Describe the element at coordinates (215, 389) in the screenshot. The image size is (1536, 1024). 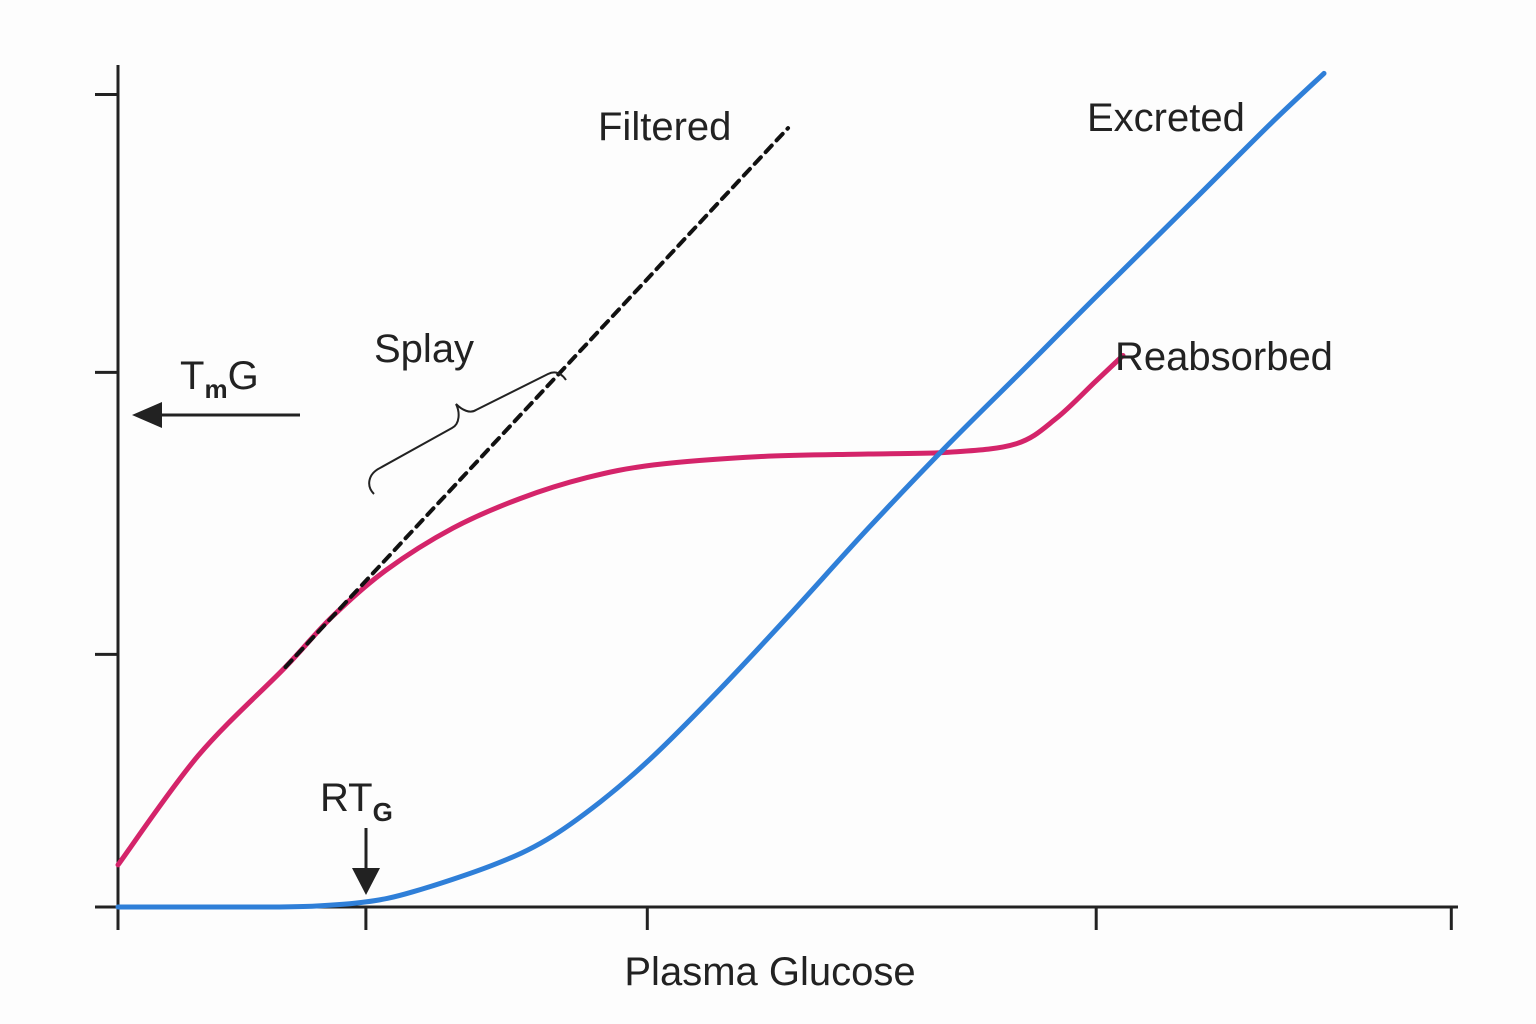
I see `label-tmg-sub: m` at that location.